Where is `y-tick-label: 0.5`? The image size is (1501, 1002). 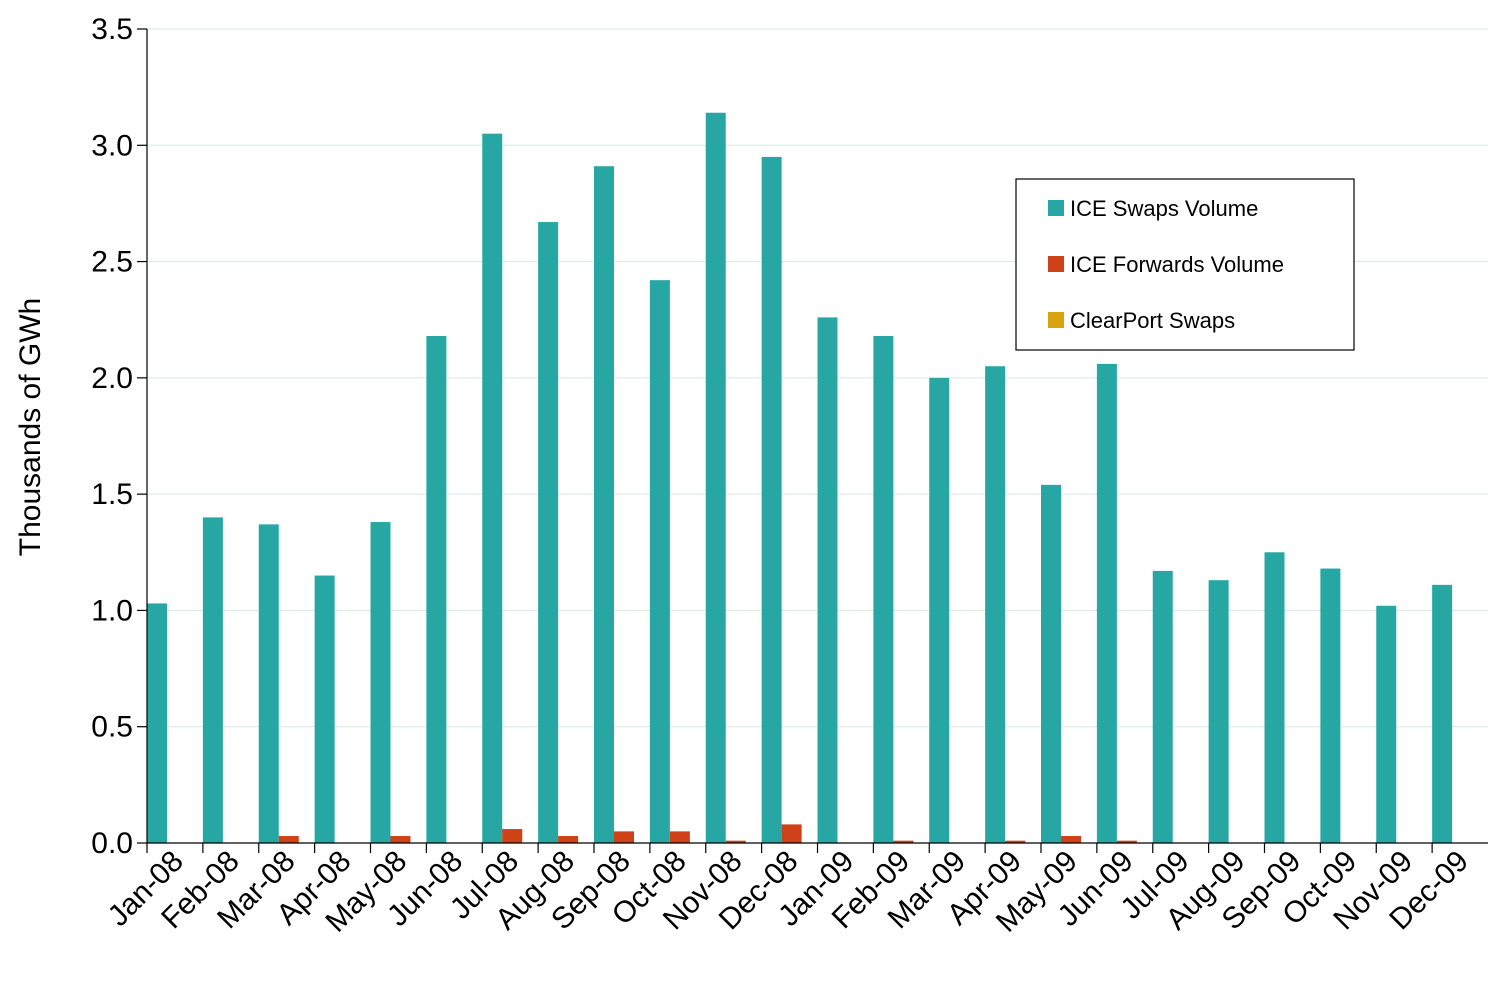 y-tick-label: 0.5 is located at coordinates (112, 727).